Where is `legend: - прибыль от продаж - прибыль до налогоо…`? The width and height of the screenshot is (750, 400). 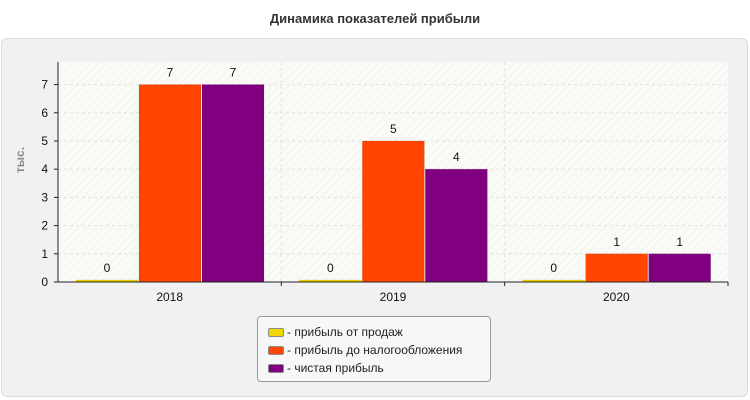 legend: - прибыль от продаж - прибыль до налогоо… is located at coordinates (374, 349).